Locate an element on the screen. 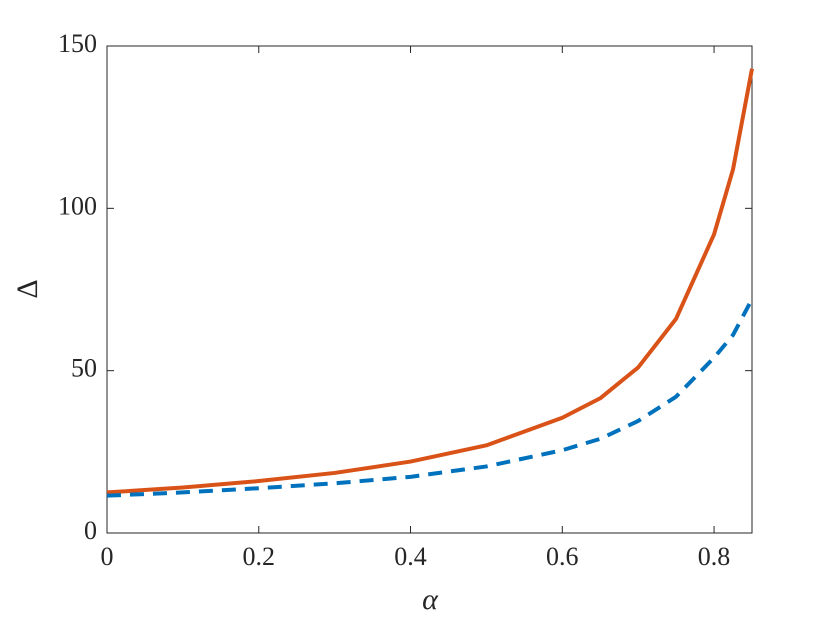 The height and width of the screenshot is (623, 830). y-axis-label: Δ is located at coordinates (27, 288).